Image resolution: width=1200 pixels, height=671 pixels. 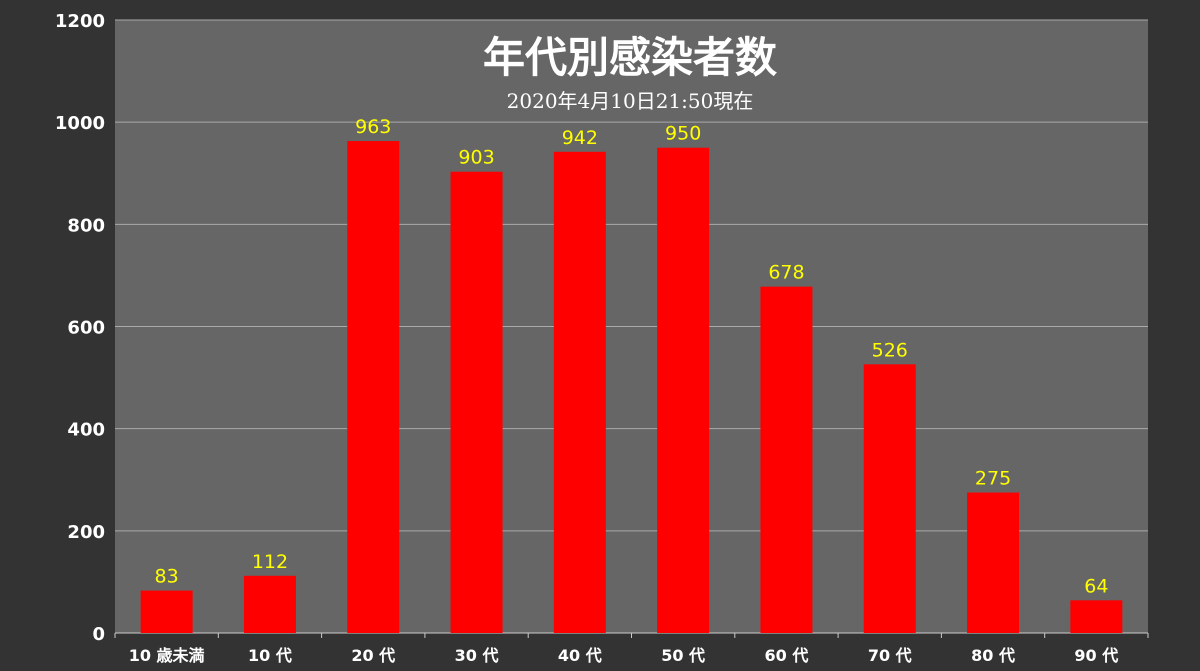 What do you see at coordinates (1096, 655) in the screenshot?
I see `x-tick-label: 90 代` at bounding box center [1096, 655].